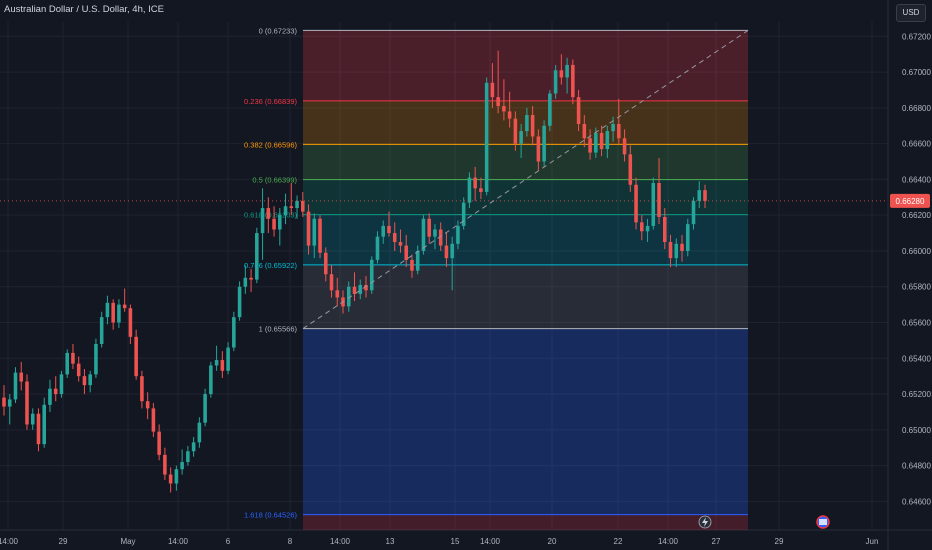  Describe the element at coordinates (455, 541) in the screenshot. I see `time-tick-label: 15` at that location.